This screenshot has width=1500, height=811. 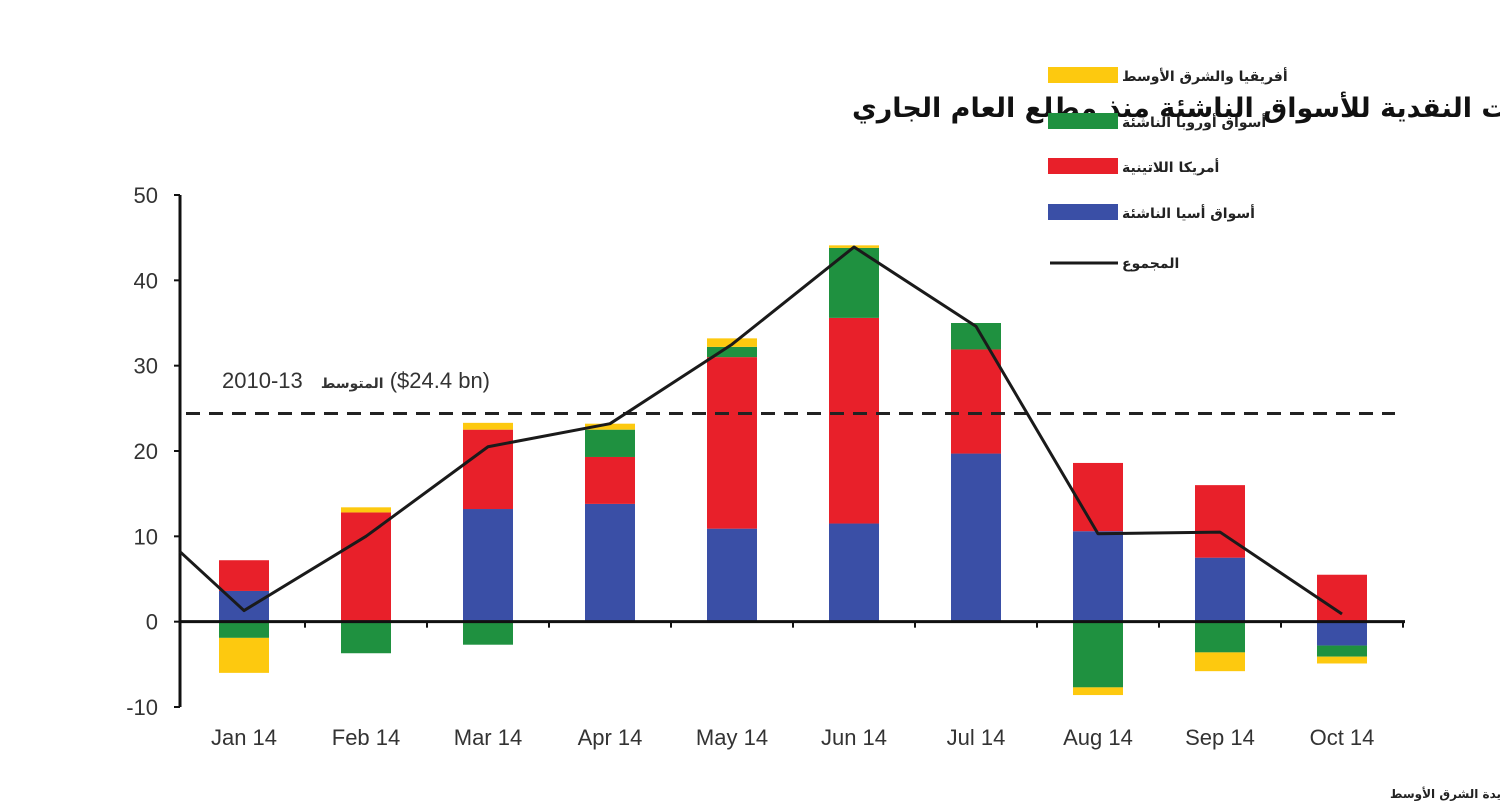 What do you see at coordinates (146, 195) in the screenshot?
I see `y-tick-label: 50` at bounding box center [146, 195].